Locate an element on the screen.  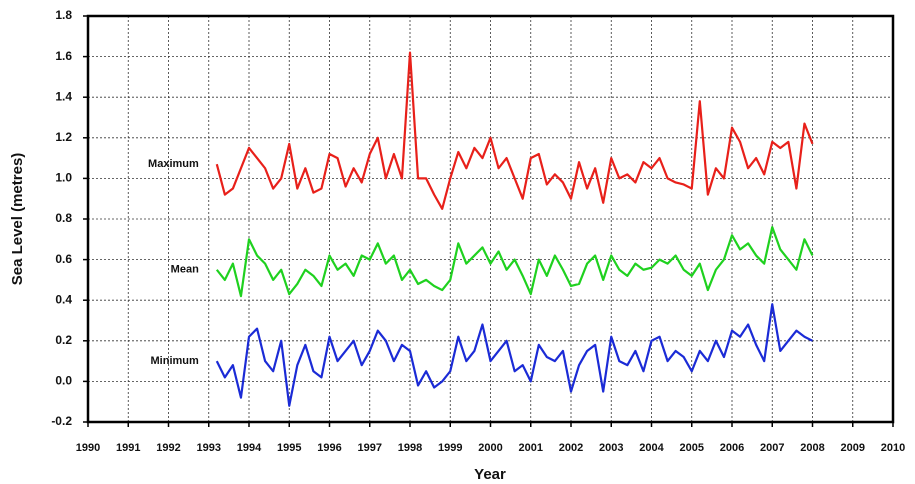
x-tick-label: 1991 is located at coordinates (128, 448).